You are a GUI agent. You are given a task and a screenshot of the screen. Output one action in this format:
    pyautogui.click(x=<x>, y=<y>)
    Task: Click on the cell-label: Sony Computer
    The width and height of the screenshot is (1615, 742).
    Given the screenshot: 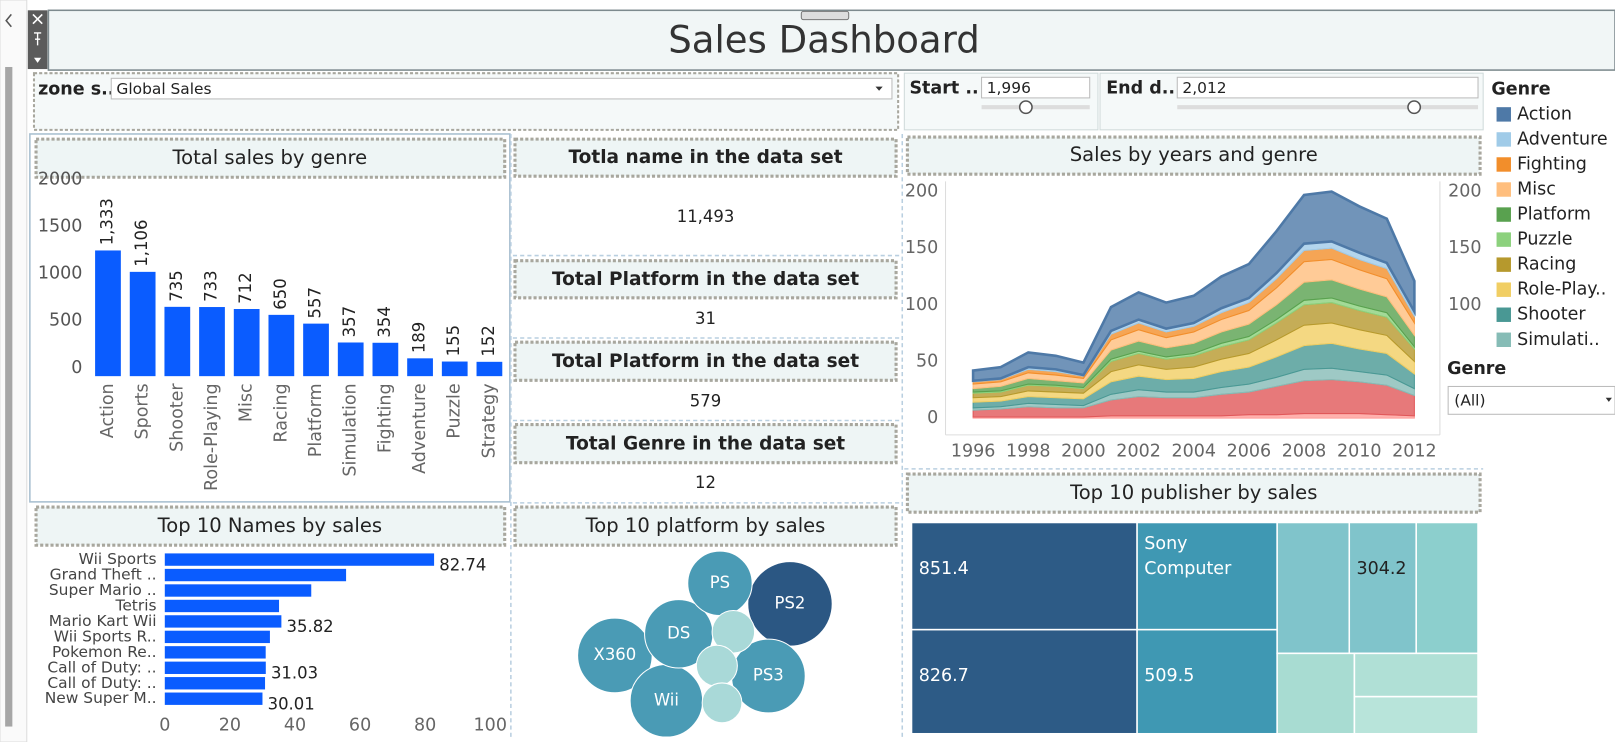 What is the action you would take?
    pyautogui.click(x=1188, y=556)
    